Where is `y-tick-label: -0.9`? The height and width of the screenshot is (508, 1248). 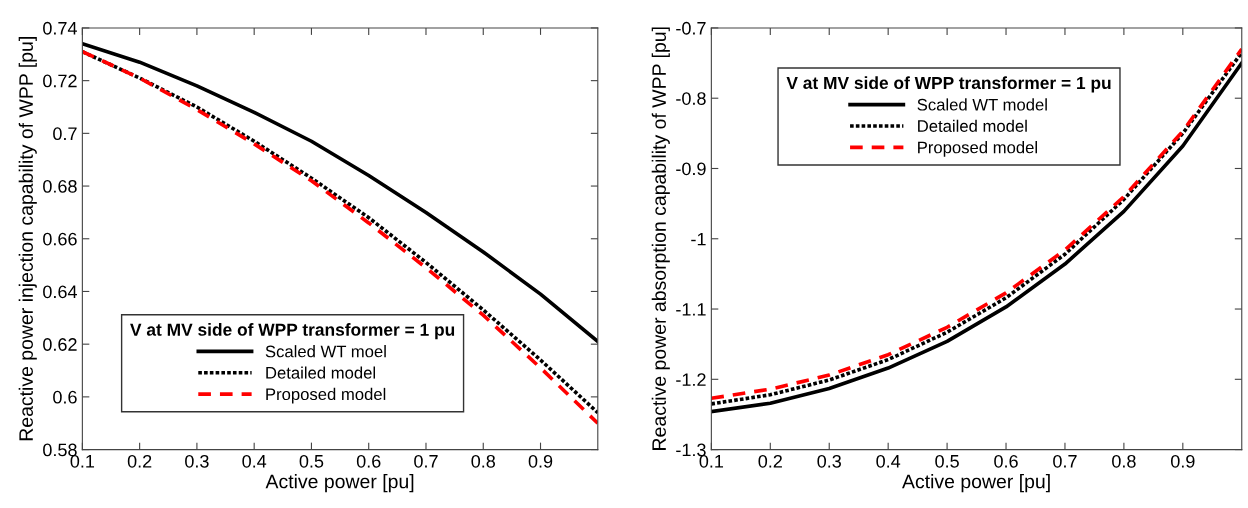 y-tick-label: -0.9 is located at coordinates (691, 169).